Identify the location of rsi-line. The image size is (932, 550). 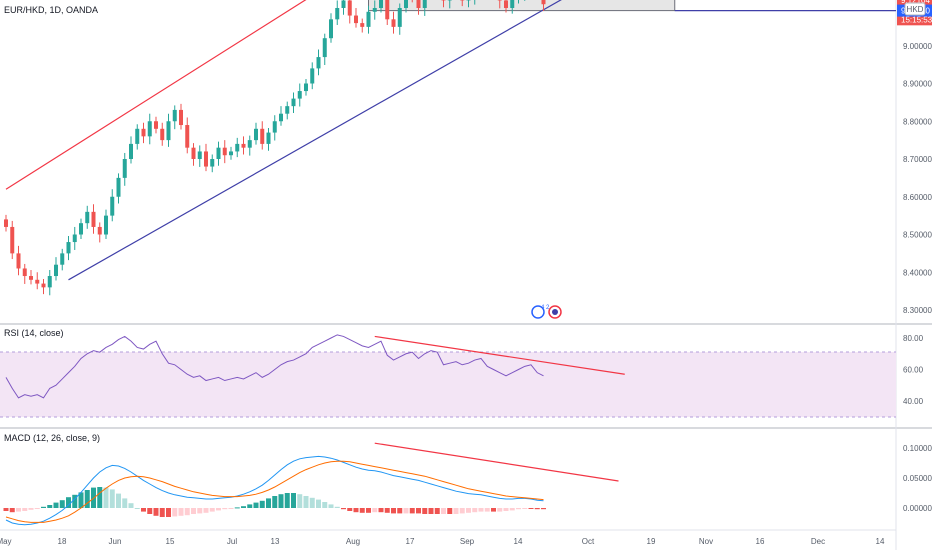
(274, 366).